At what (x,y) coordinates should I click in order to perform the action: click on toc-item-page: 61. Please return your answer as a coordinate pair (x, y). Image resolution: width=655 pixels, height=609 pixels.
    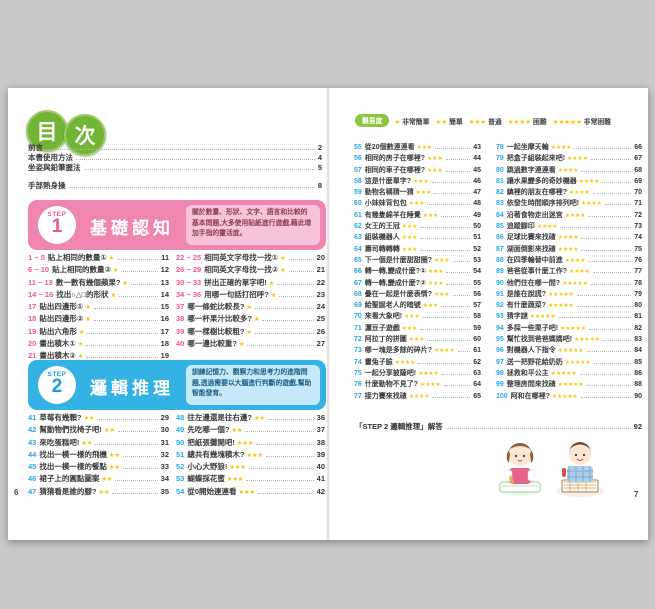
    Looking at the image, I should click on (477, 351).